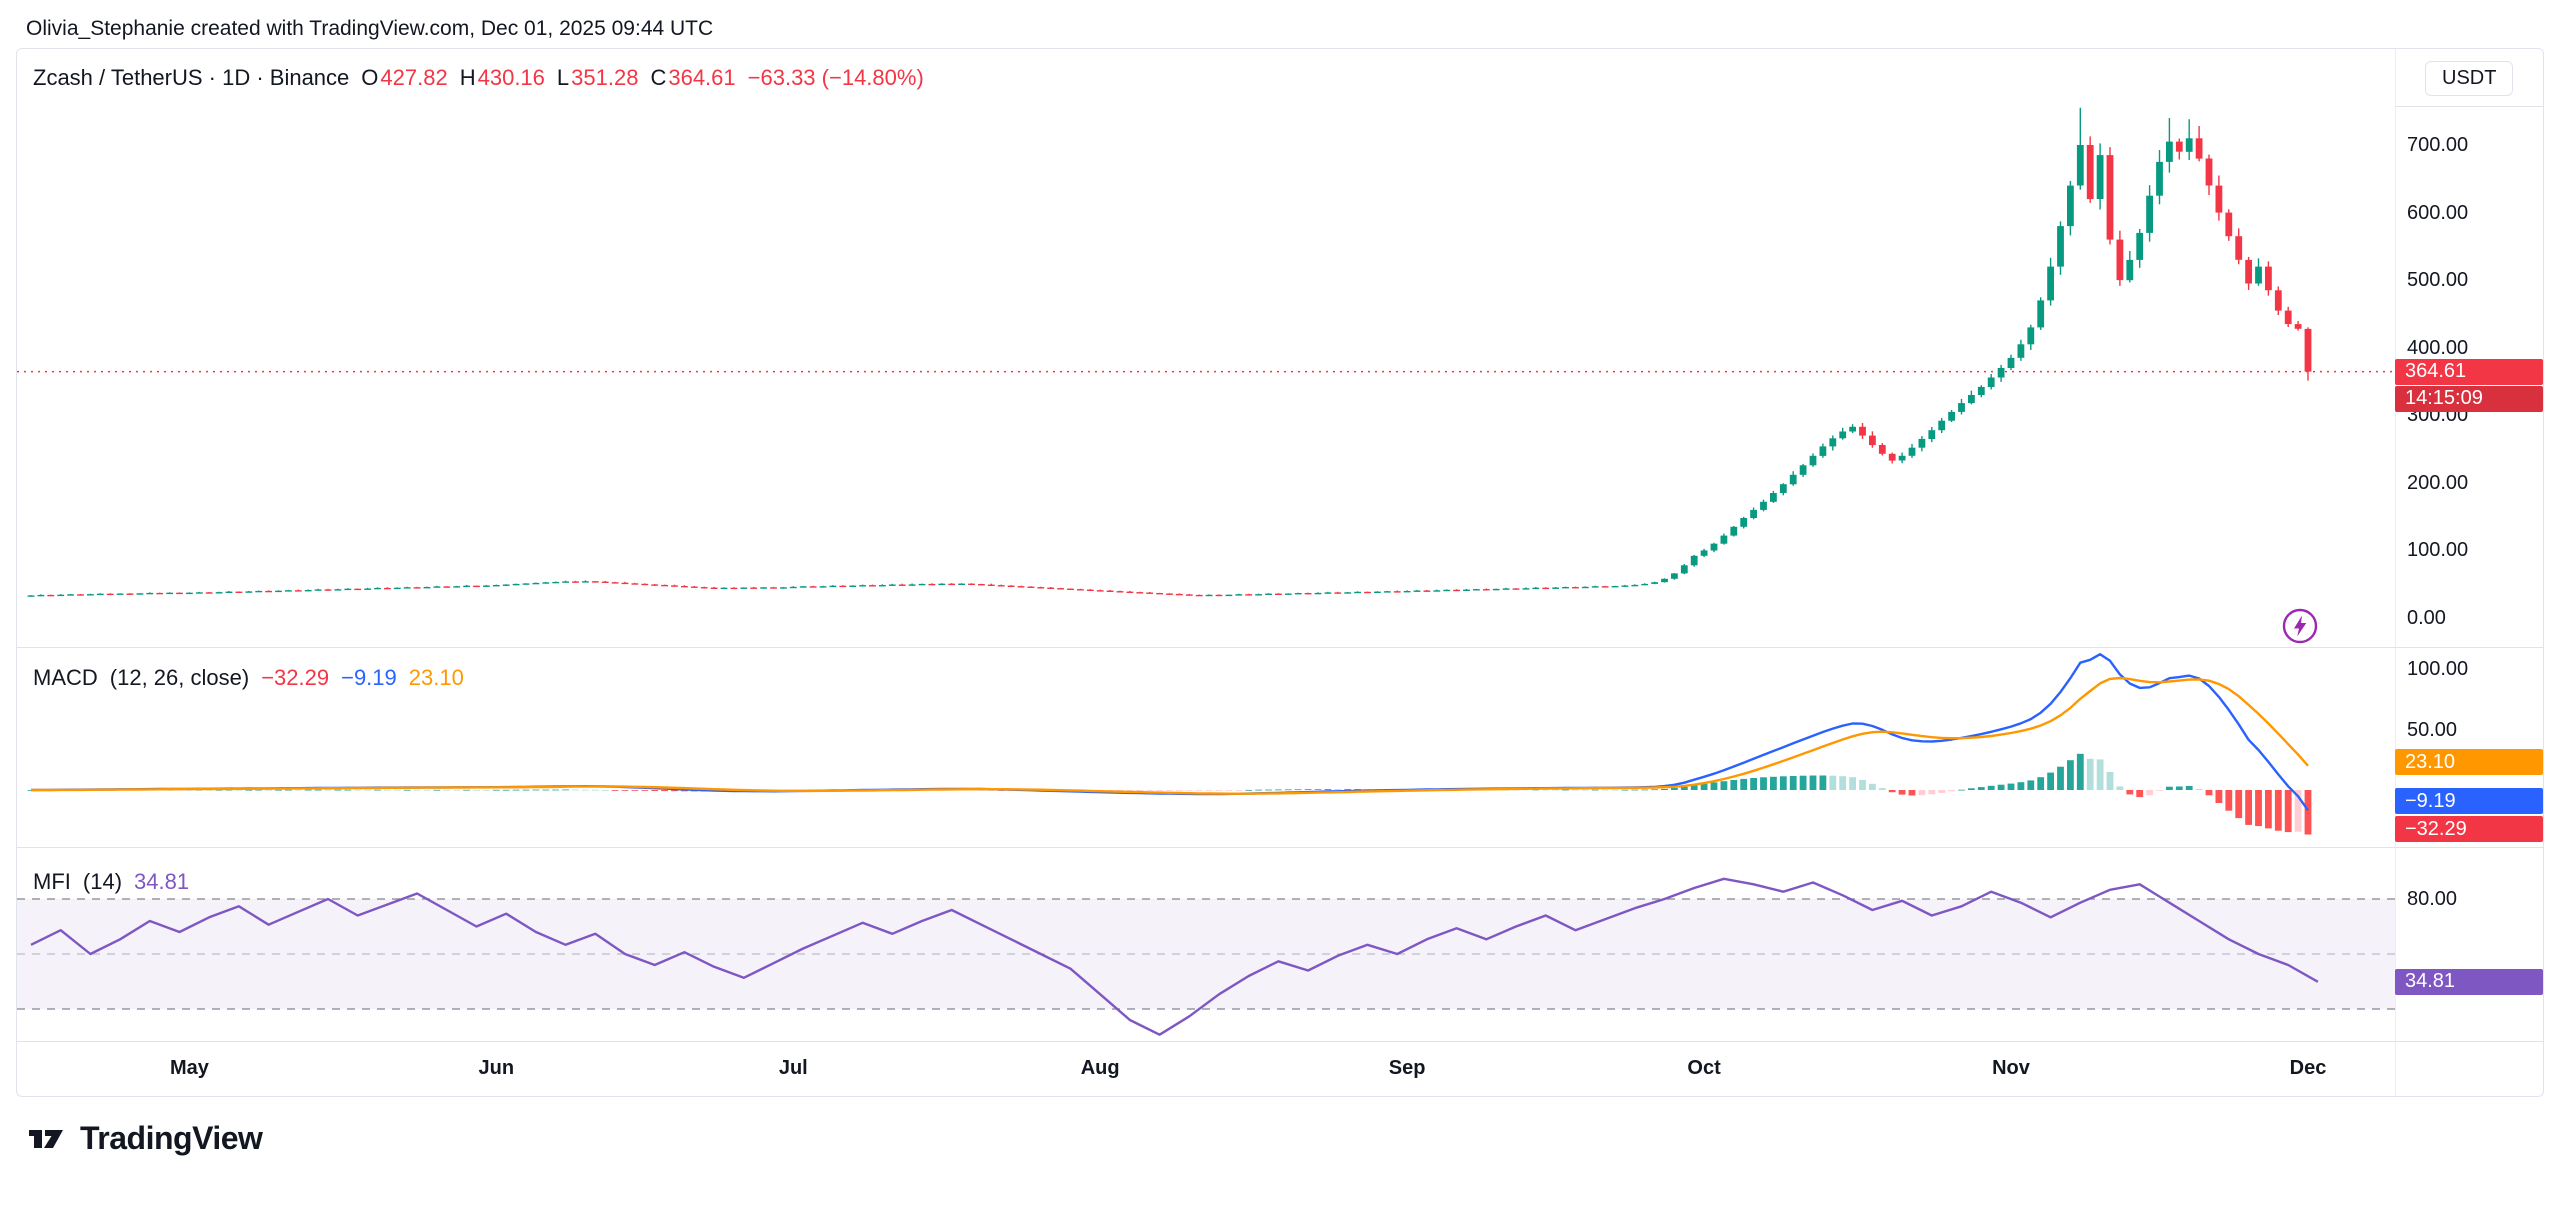 This screenshot has height=1208, width=2560. Describe the element at coordinates (2469, 78) in the screenshot. I see `currency-toggle: USDT` at that location.